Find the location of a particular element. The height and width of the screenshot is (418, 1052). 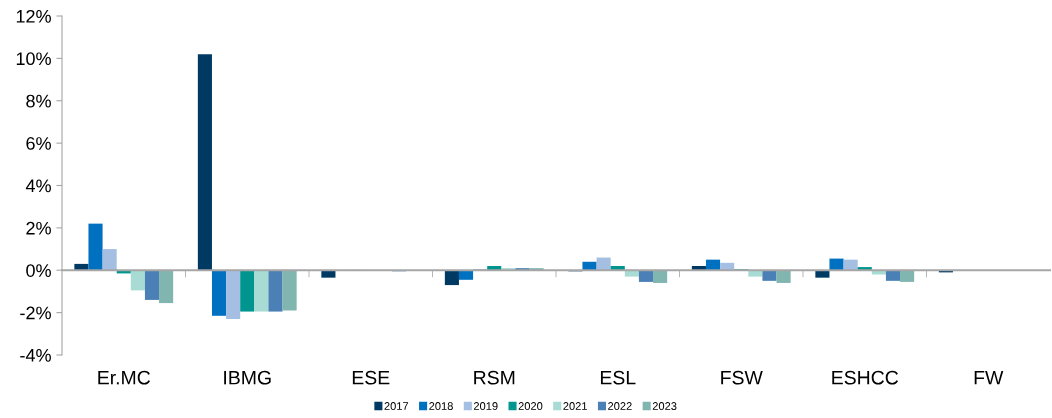

y-tick-label: 8% is located at coordinates (38, 101).